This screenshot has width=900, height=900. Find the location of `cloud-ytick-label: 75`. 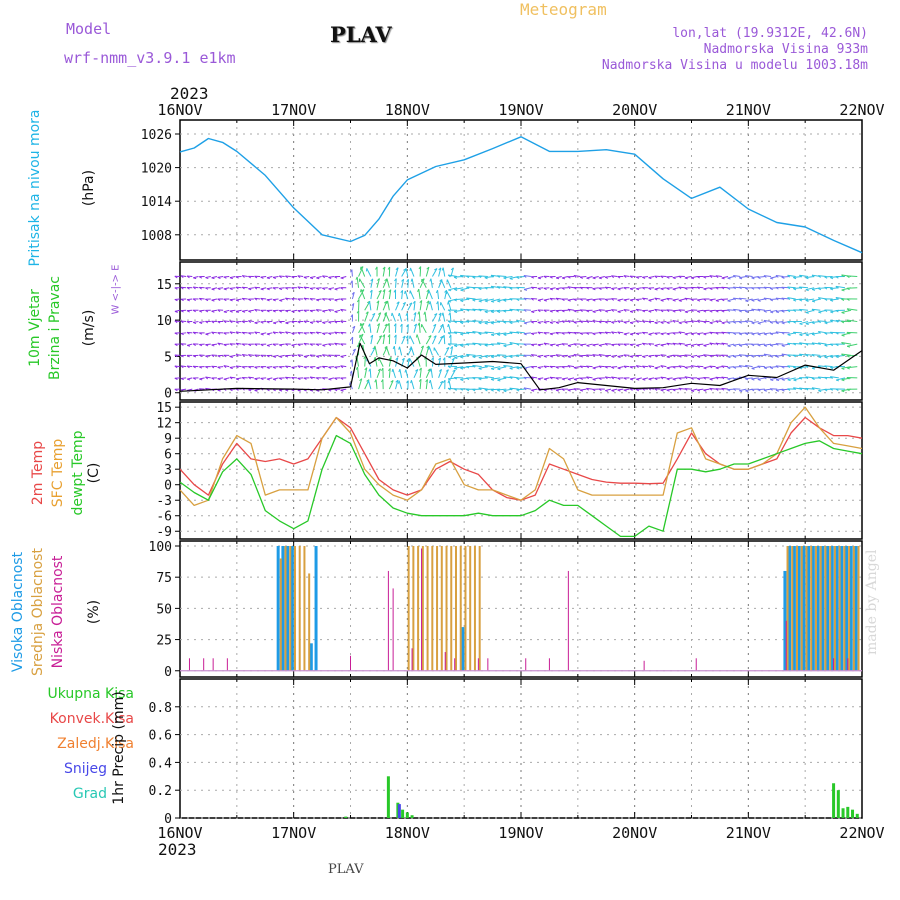

cloud-ytick-label: 75 is located at coordinates (164, 578).